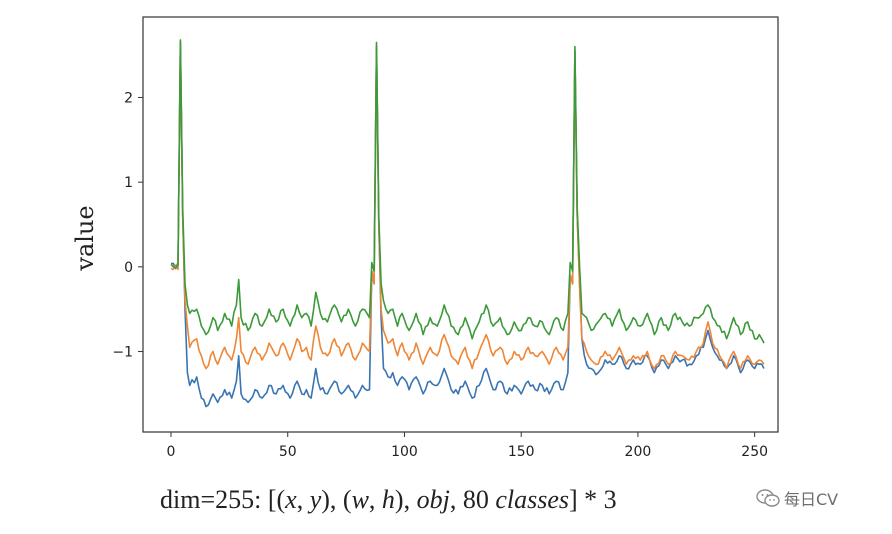  Describe the element at coordinates (127, 225) in the screenshot. I see `y-axis: −1 0 1 2` at that location.